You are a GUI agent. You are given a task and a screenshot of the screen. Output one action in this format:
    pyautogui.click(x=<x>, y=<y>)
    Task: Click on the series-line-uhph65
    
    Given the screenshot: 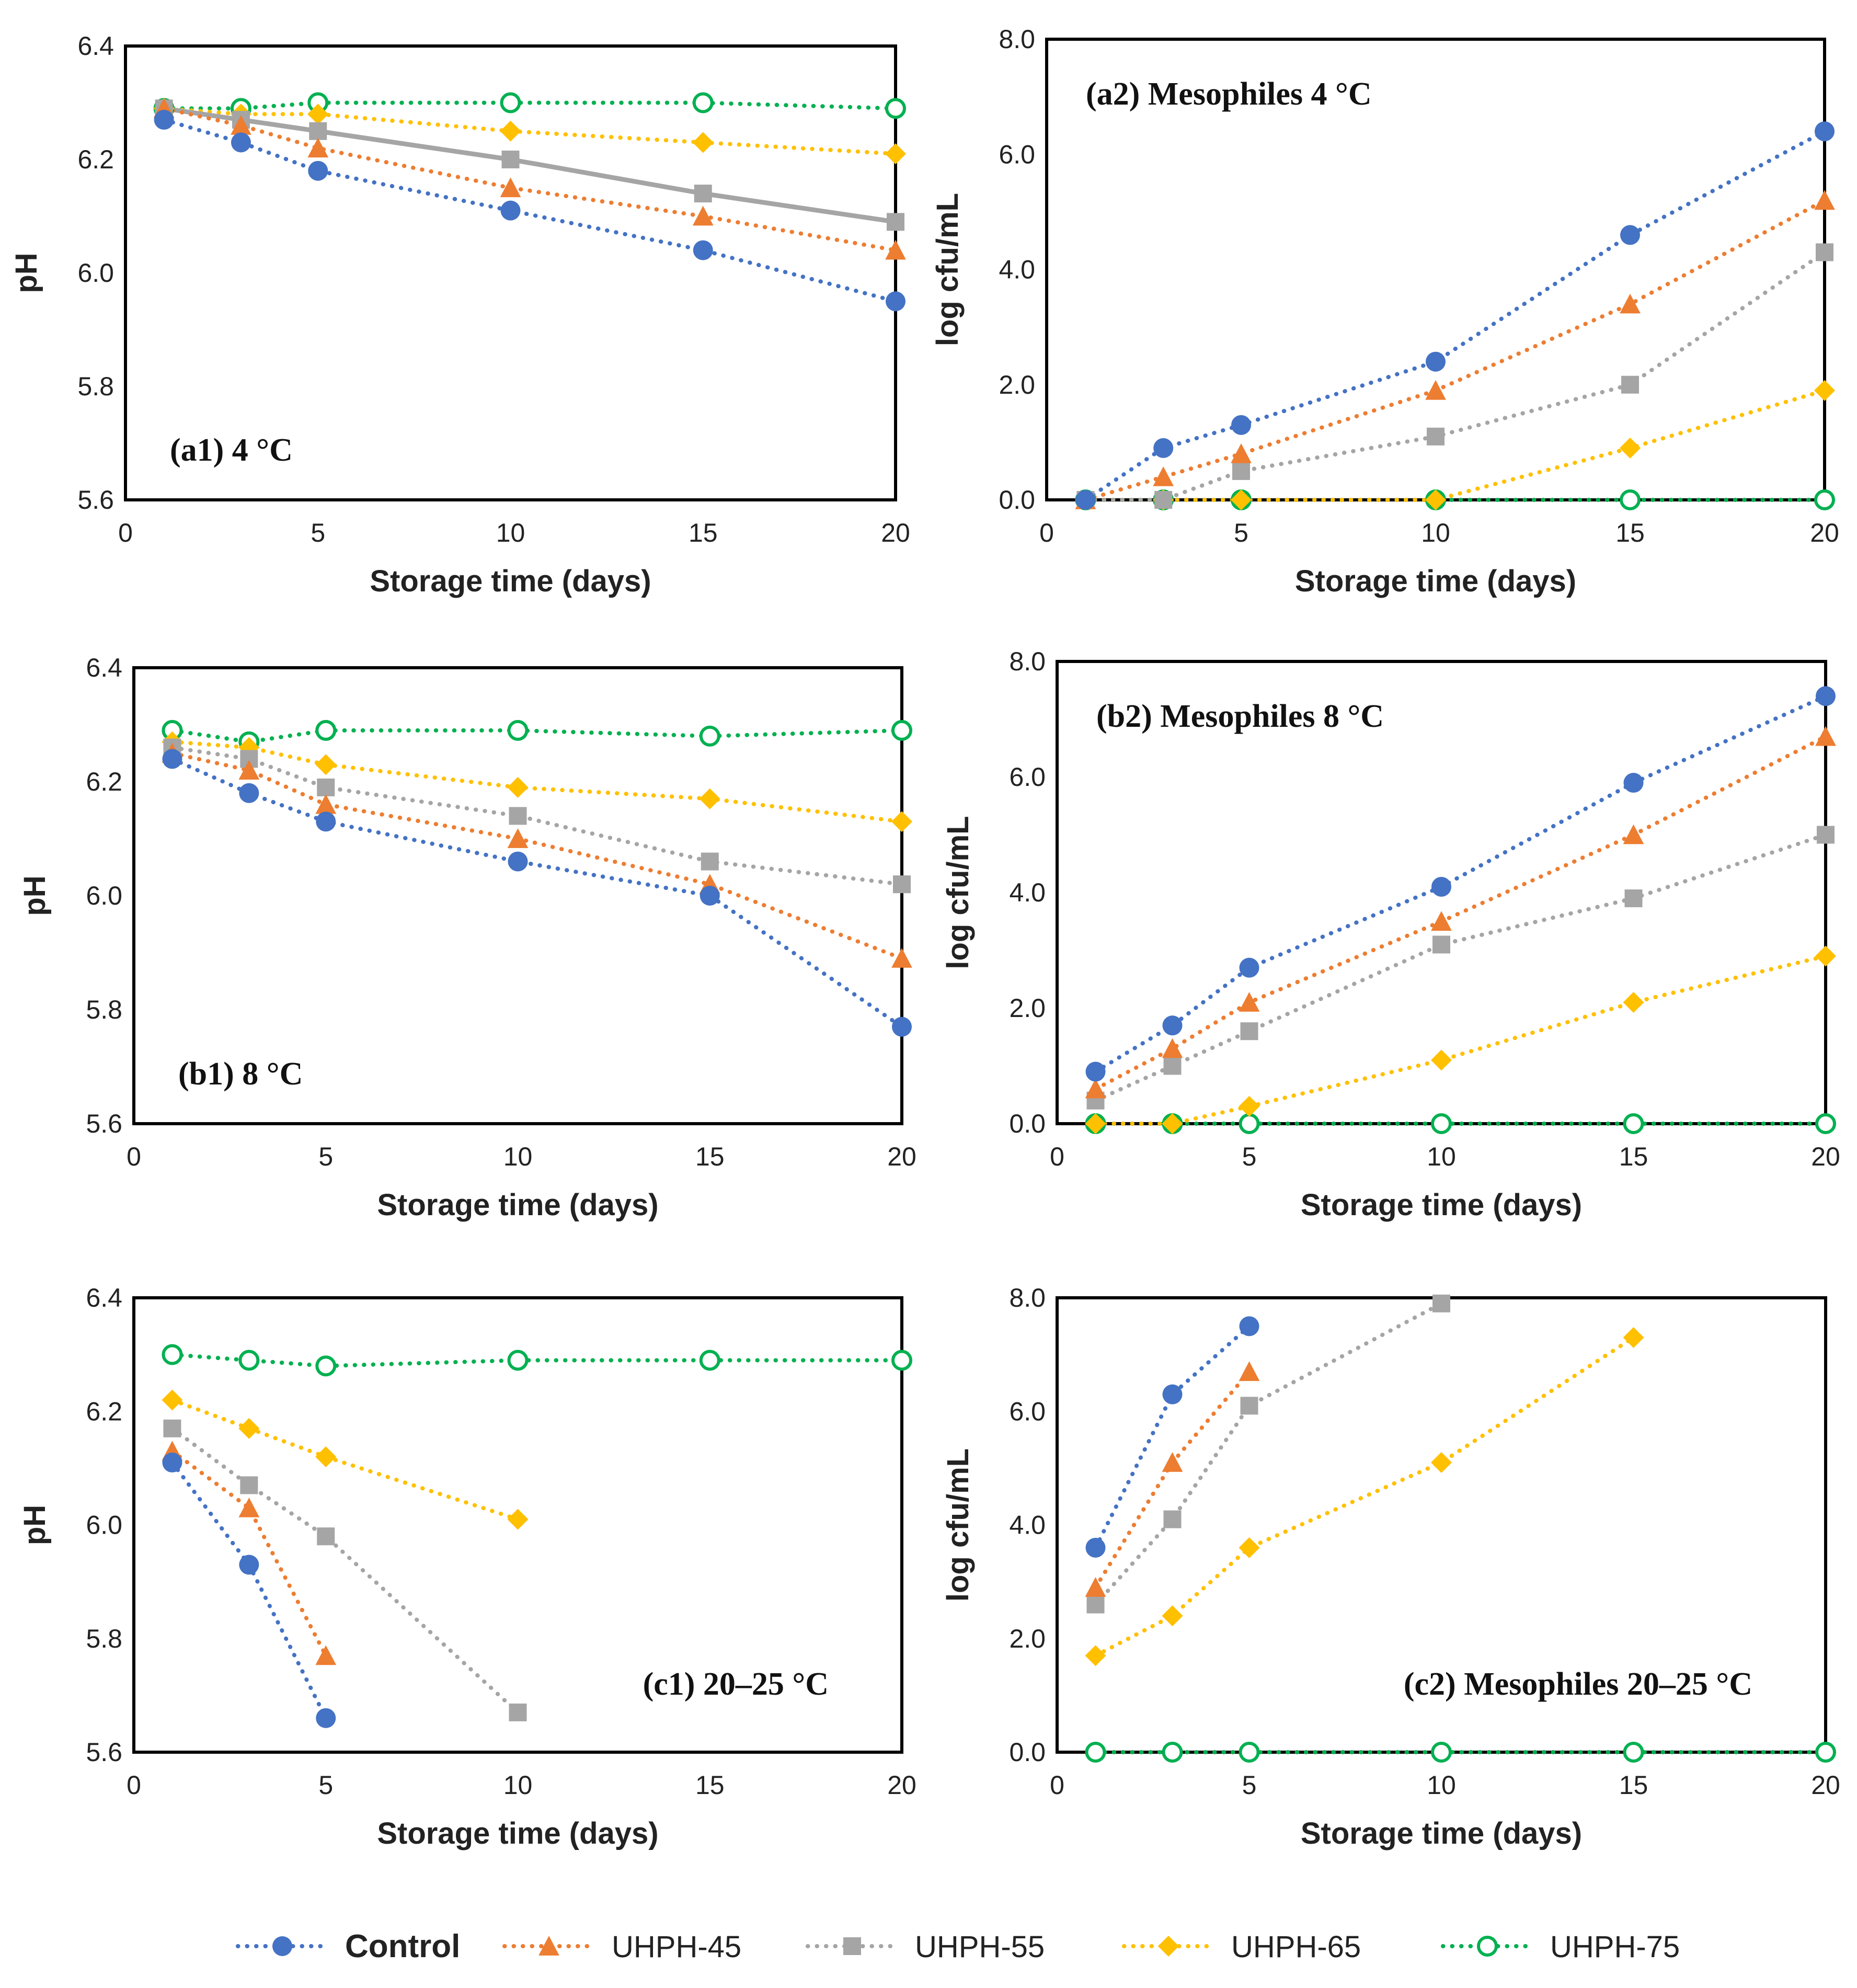 What is the action you would take?
    pyautogui.click(x=345, y=1460)
    